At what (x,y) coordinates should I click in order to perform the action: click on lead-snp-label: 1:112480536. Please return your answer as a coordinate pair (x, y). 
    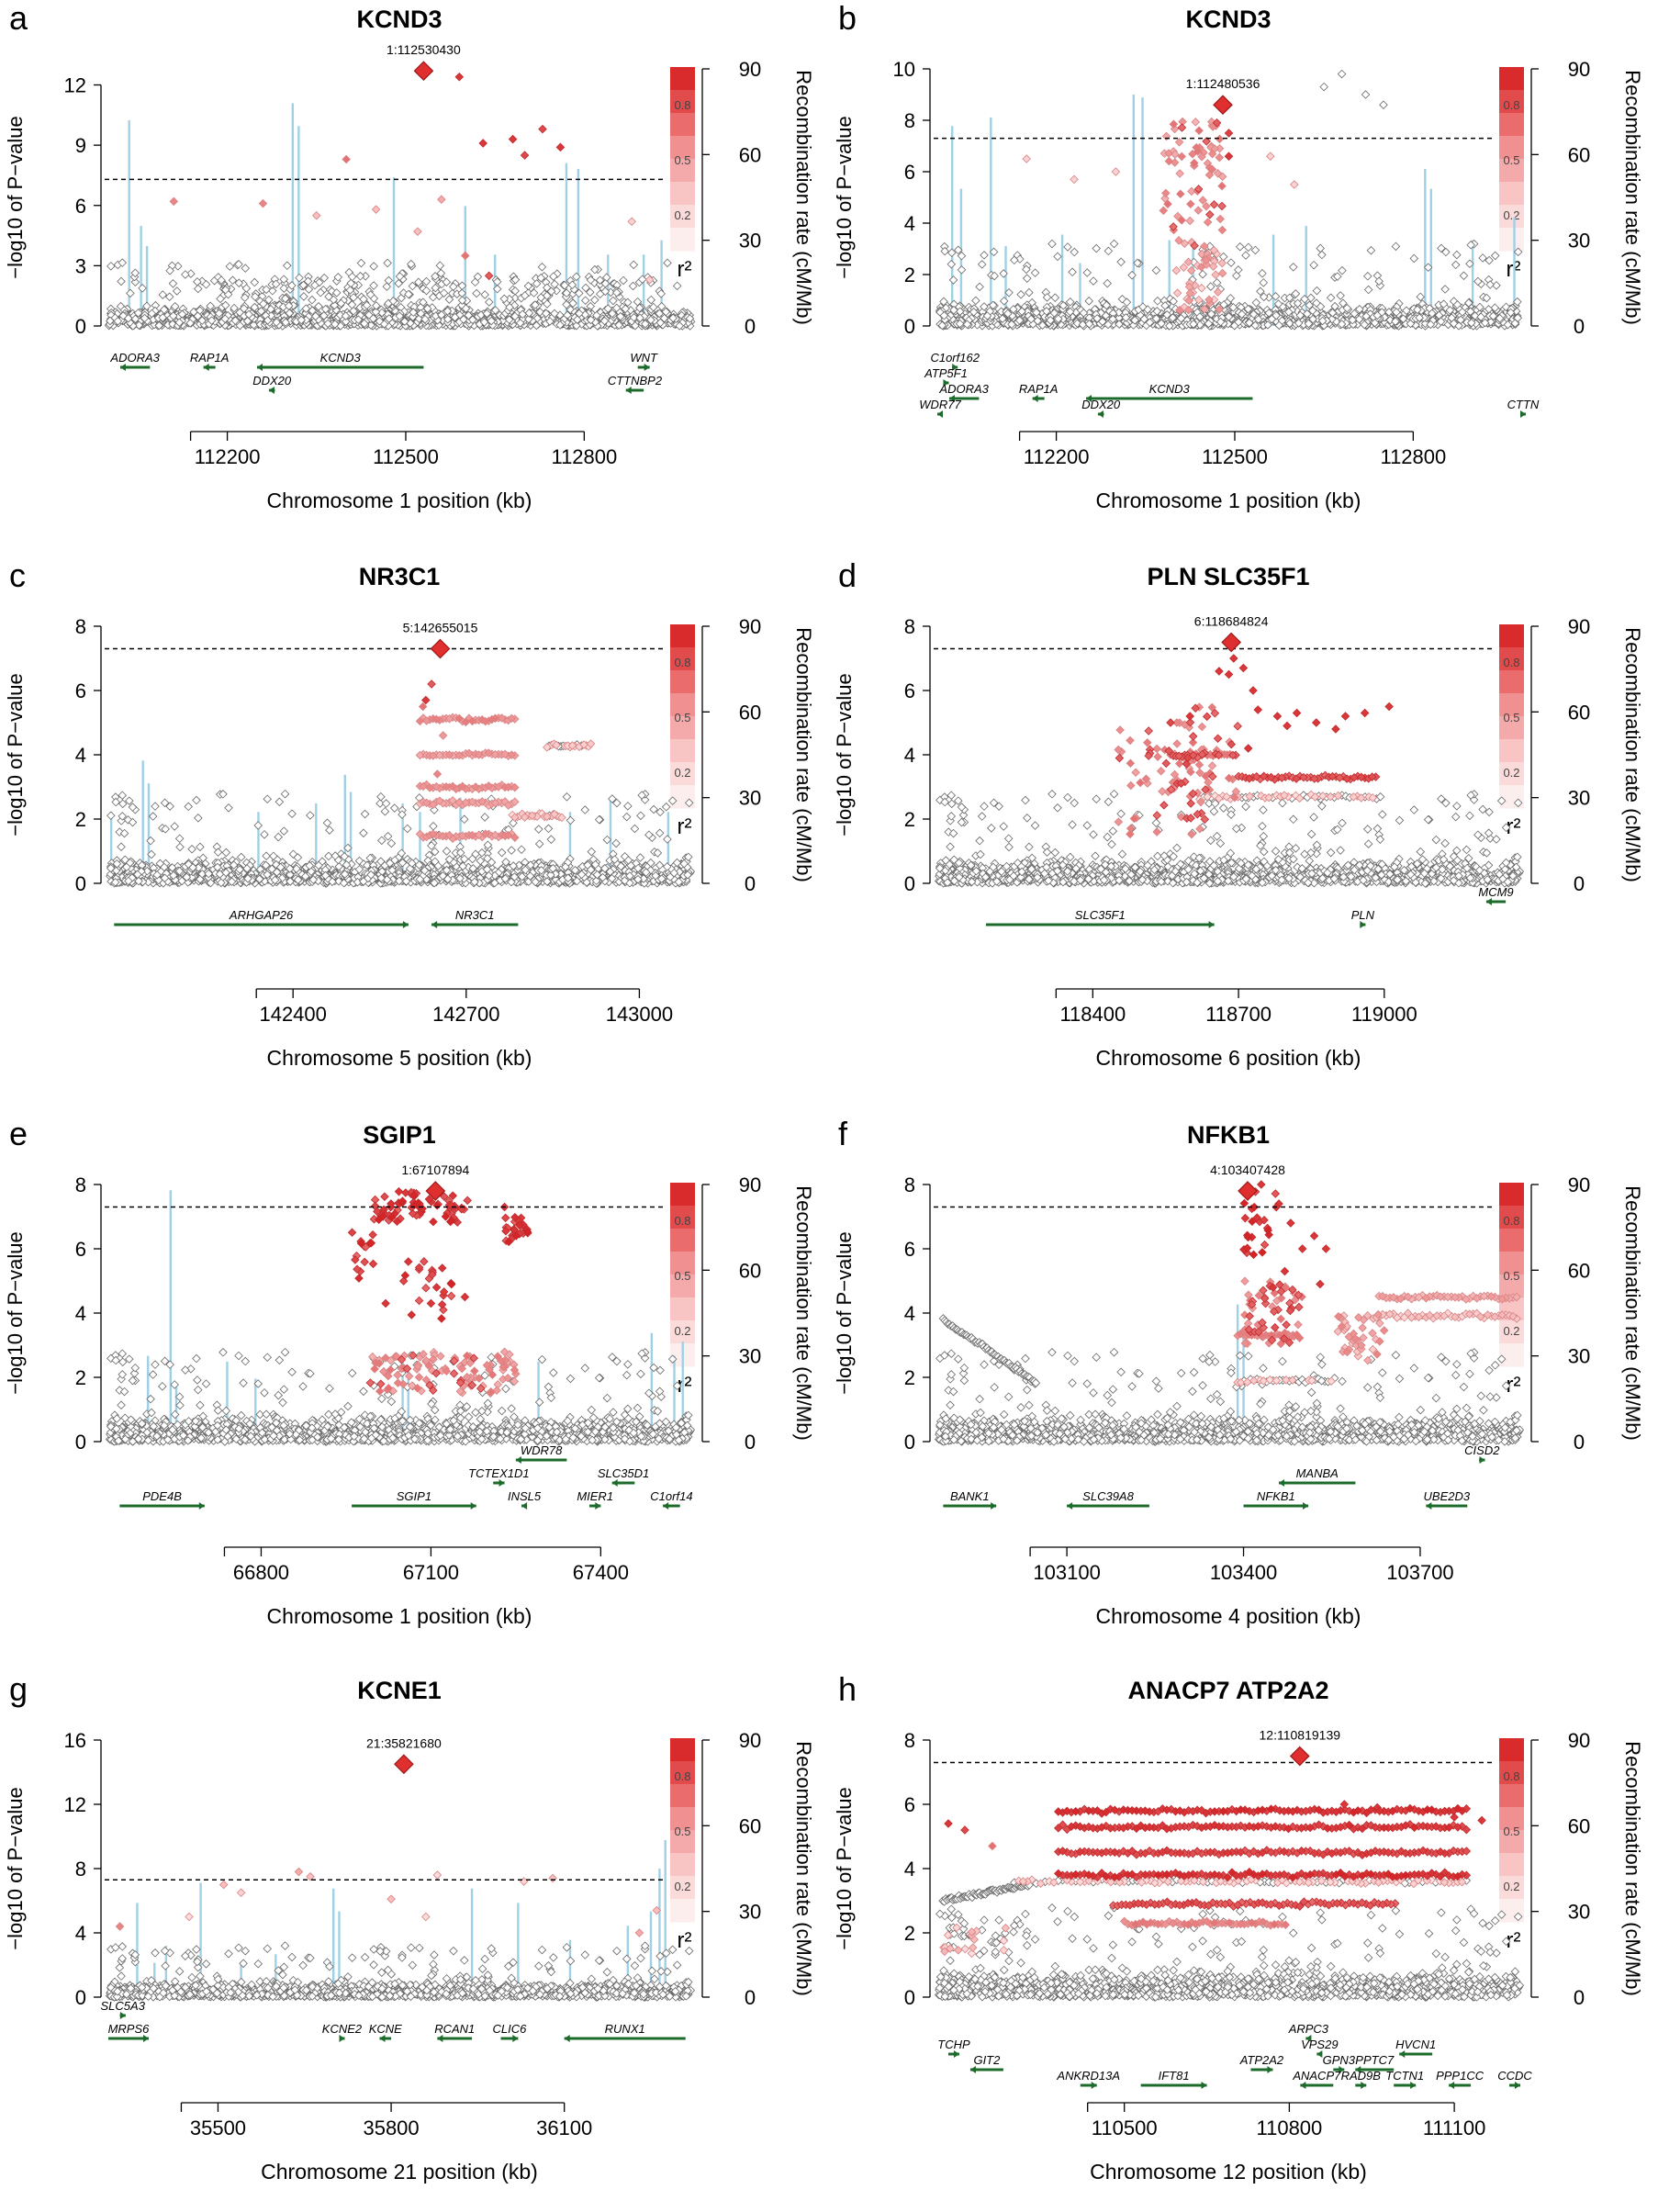
    Looking at the image, I should click on (1223, 83).